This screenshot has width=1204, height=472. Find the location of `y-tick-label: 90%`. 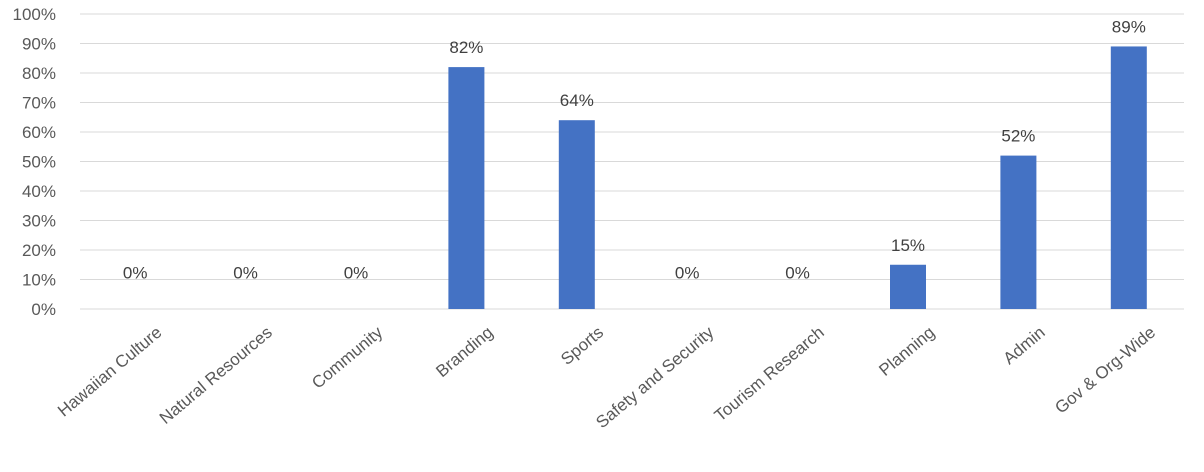

y-tick-label: 90% is located at coordinates (39, 44).